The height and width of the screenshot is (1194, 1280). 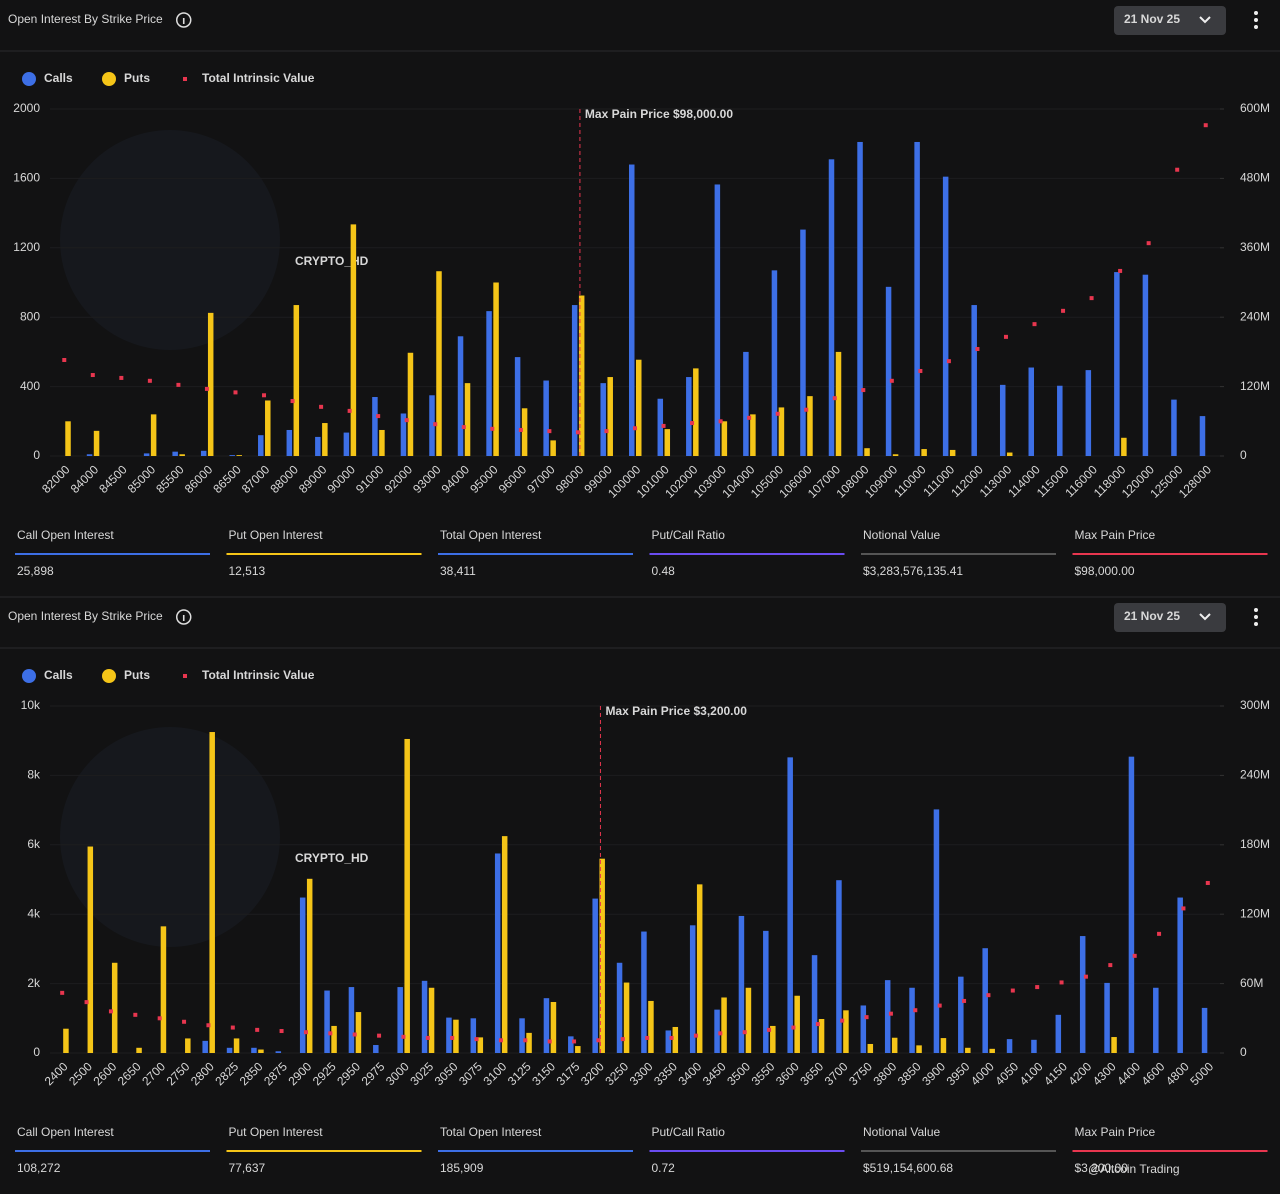 I want to click on stat-label: Put Open Interest, so click(x=276, y=535).